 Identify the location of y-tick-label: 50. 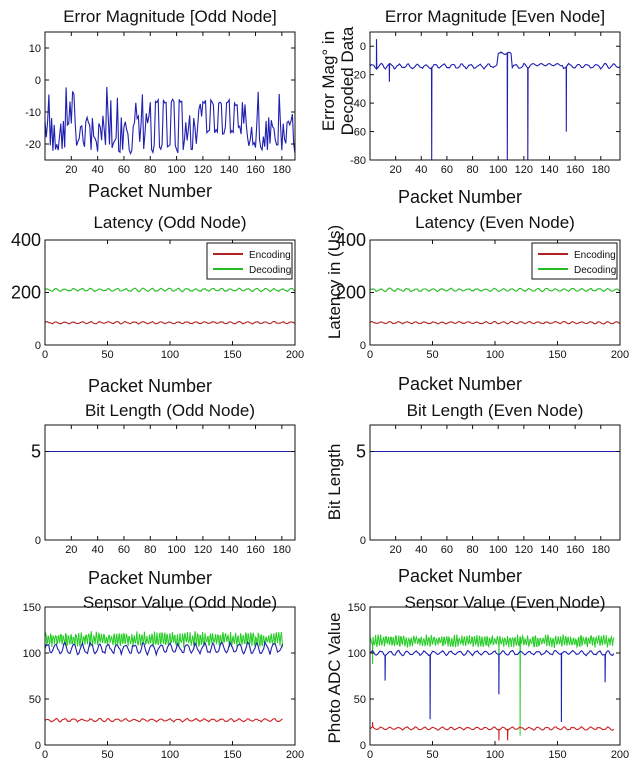
(35, 700).